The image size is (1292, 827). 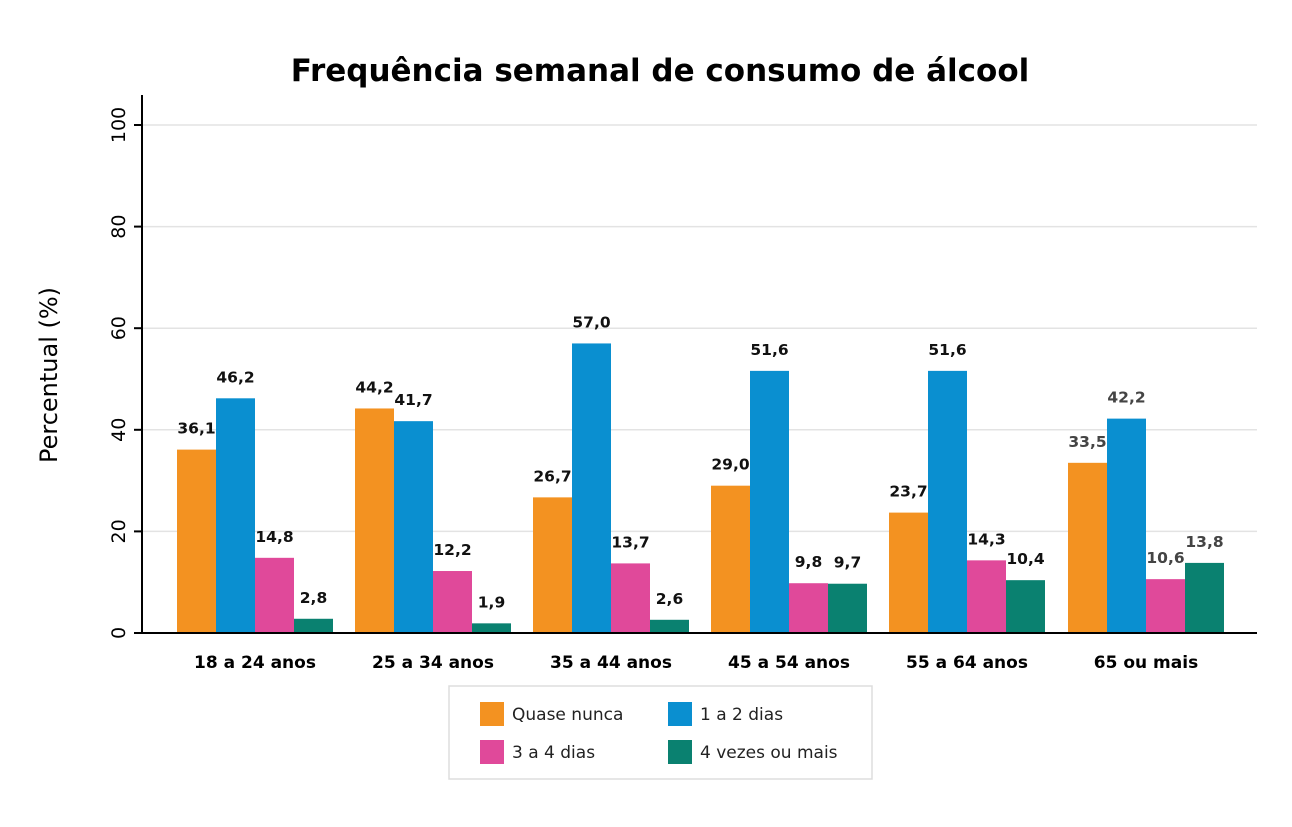 I want to click on y-tick-label-60: 60, so click(x=119, y=328).